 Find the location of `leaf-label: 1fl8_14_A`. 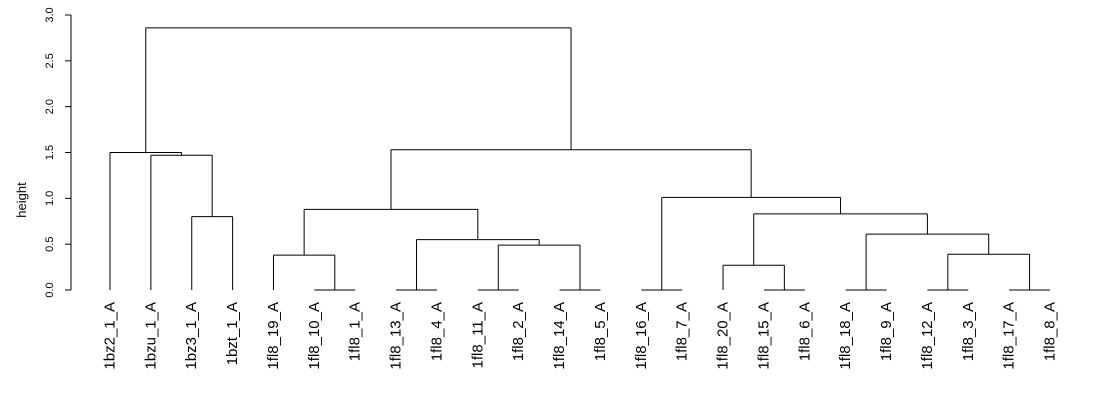

leaf-label: 1fl8_14_A is located at coordinates (559, 336).